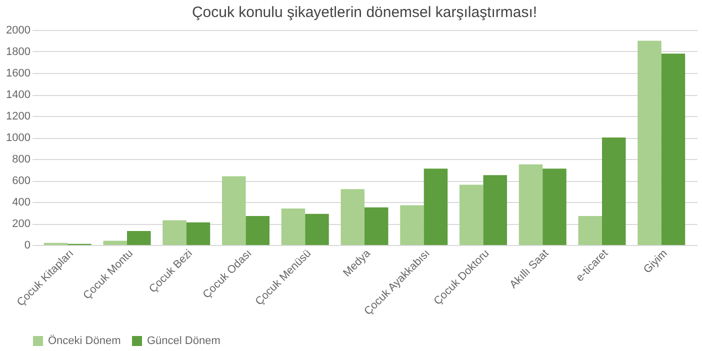  Describe the element at coordinates (21, 181) in the screenshot. I see `y-tick-label: 600` at that location.